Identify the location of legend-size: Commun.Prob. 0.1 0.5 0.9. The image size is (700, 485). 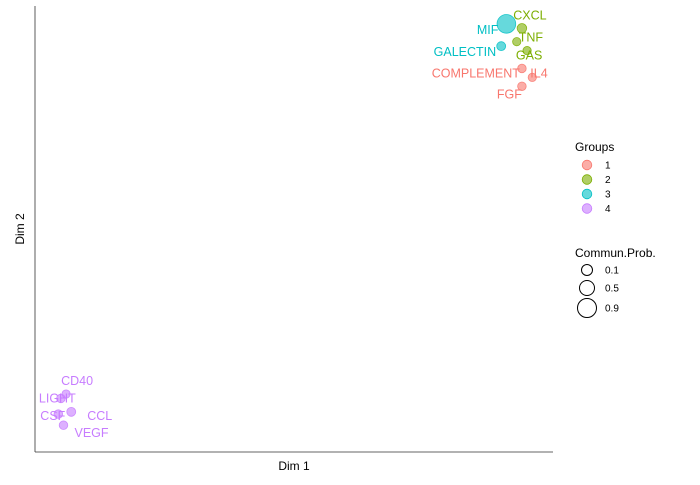
(615, 282).